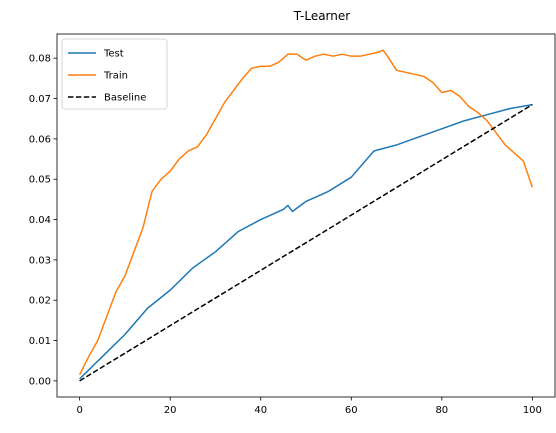  Describe the element at coordinates (125, 98) in the screenshot. I see `legend-label: Baseline` at that location.